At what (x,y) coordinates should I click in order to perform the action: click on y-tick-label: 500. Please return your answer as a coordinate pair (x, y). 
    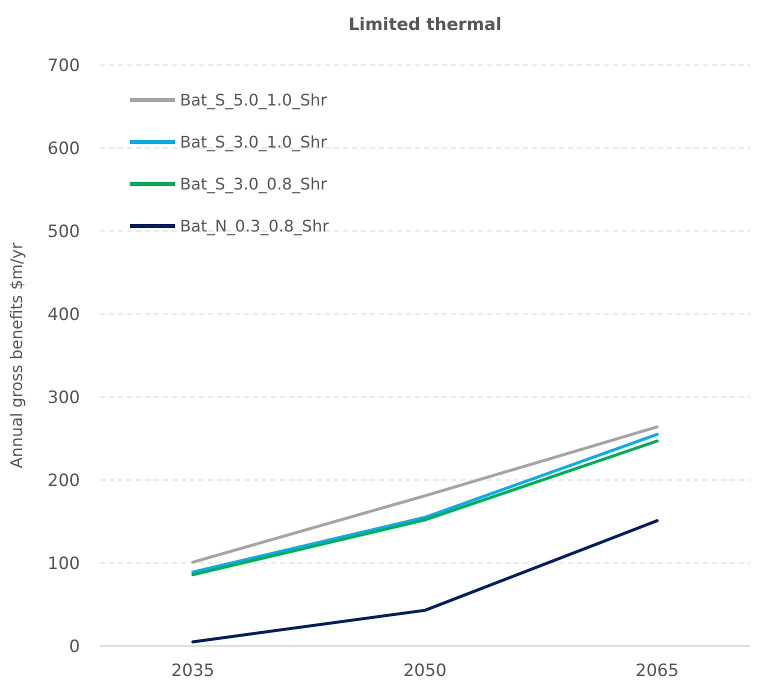
    Looking at the image, I should click on (64, 232).